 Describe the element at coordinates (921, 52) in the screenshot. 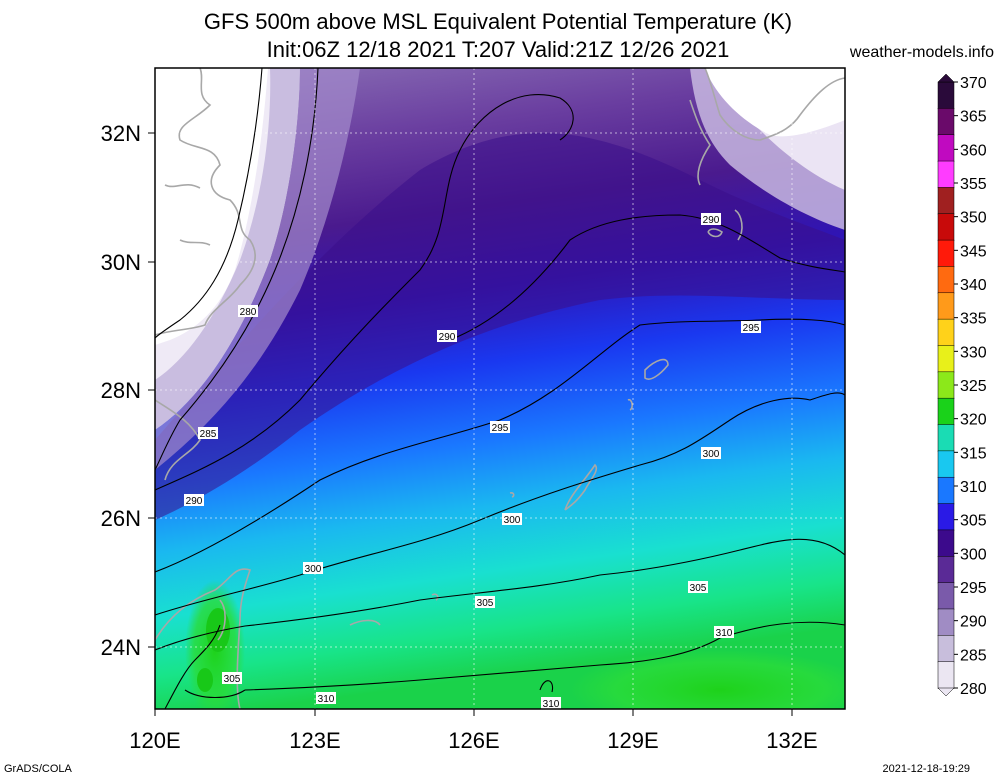

I see `site-credit: weather-models.info` at that location.